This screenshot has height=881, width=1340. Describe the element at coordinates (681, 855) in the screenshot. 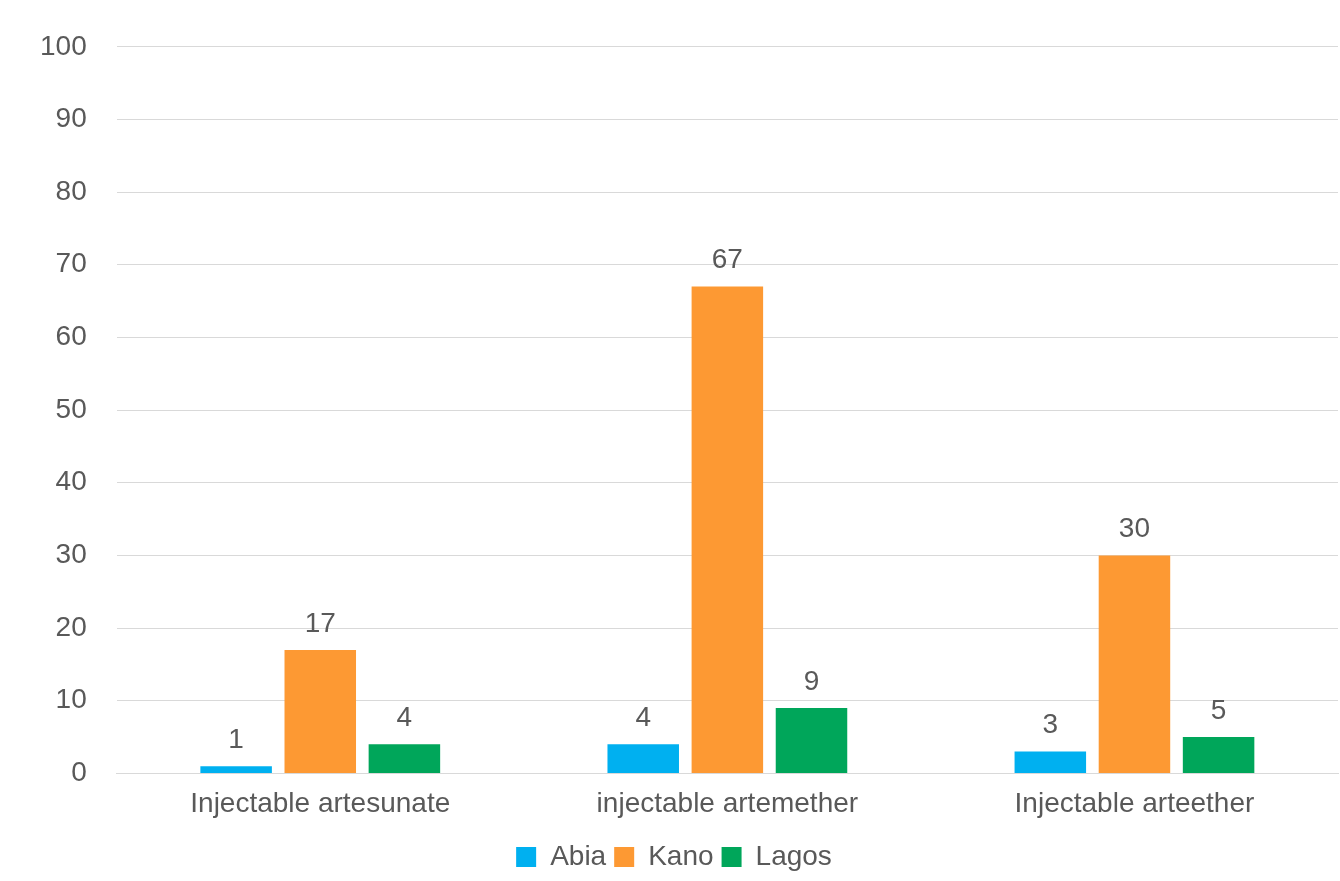

I see `legend-label: Kano` at that location.